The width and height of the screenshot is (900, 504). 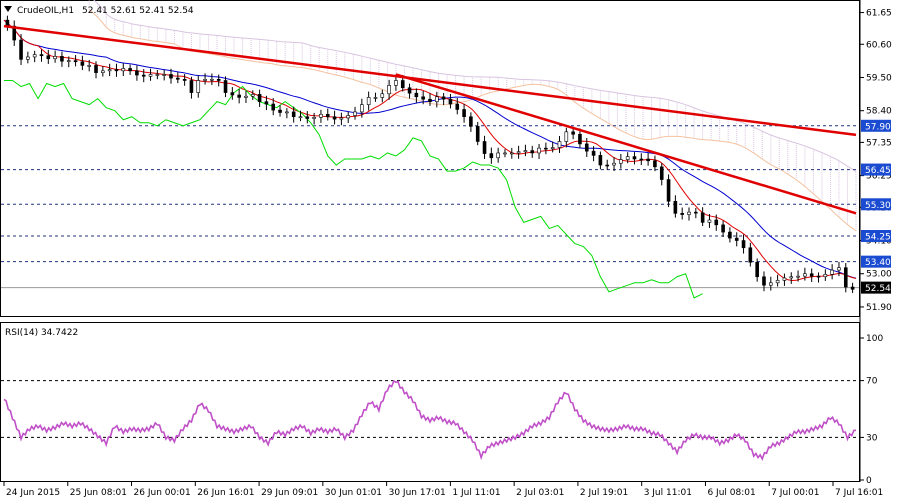 I want to click on time-tick-label: 7 Jul 00:01, so click(x=795, y=493).